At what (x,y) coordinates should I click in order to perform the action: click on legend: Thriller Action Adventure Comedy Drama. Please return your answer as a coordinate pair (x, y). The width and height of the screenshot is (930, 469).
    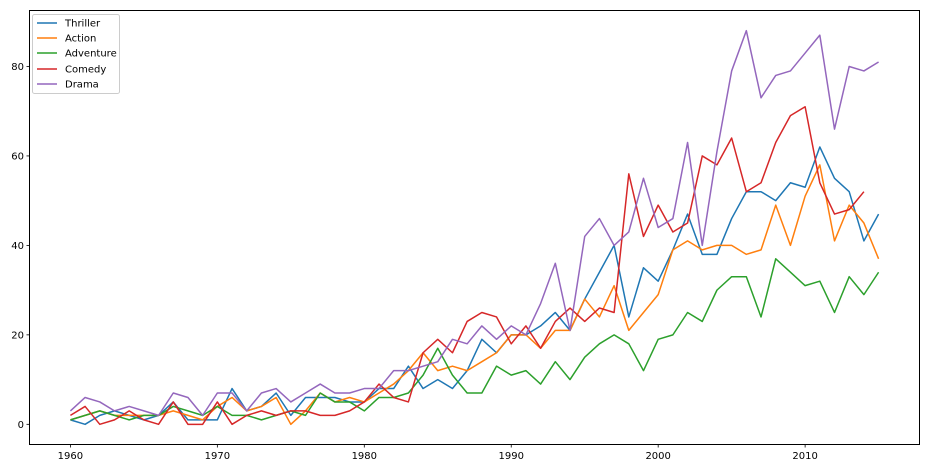
    Looking at the image, I should click on (76, 54).